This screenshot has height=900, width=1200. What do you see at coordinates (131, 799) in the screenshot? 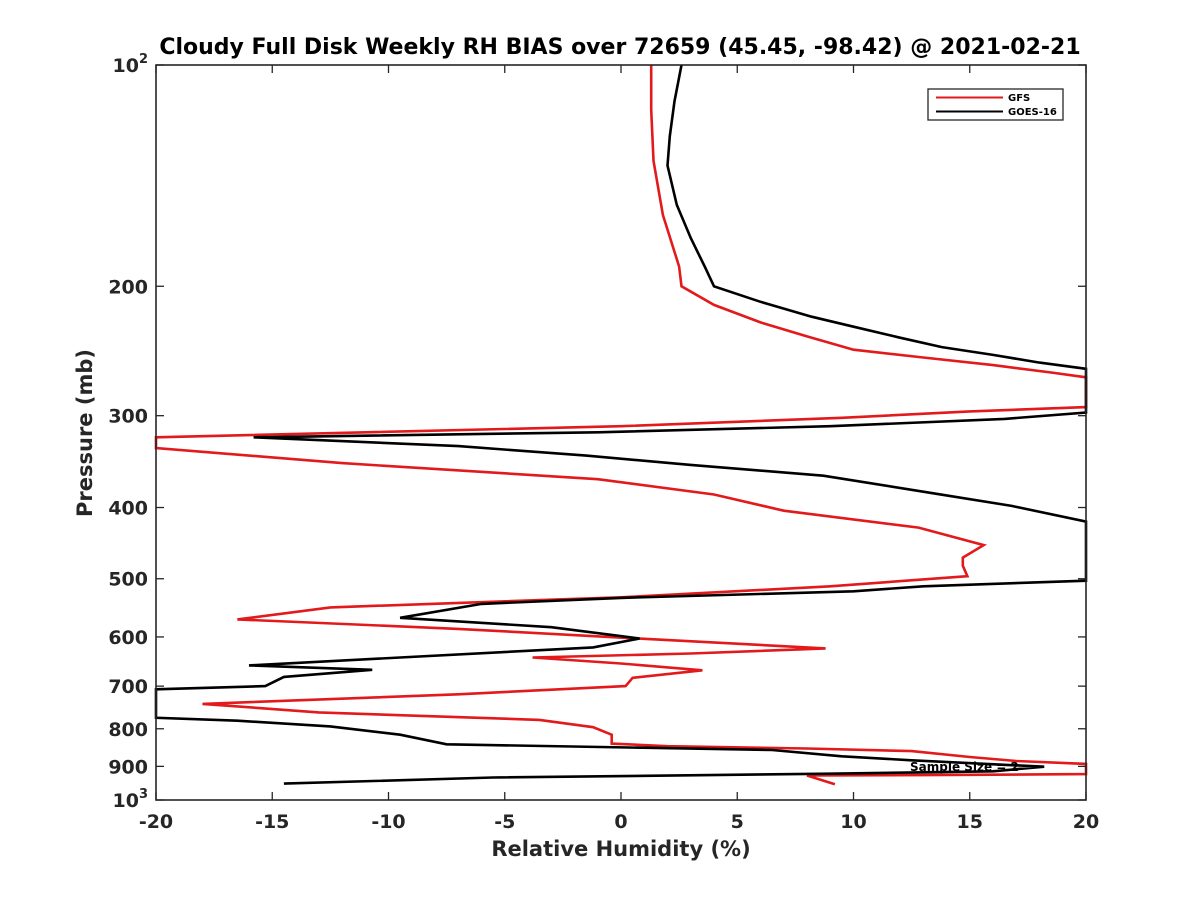
I see `y-tick-label: 10³` at bounding box center [131, 799].